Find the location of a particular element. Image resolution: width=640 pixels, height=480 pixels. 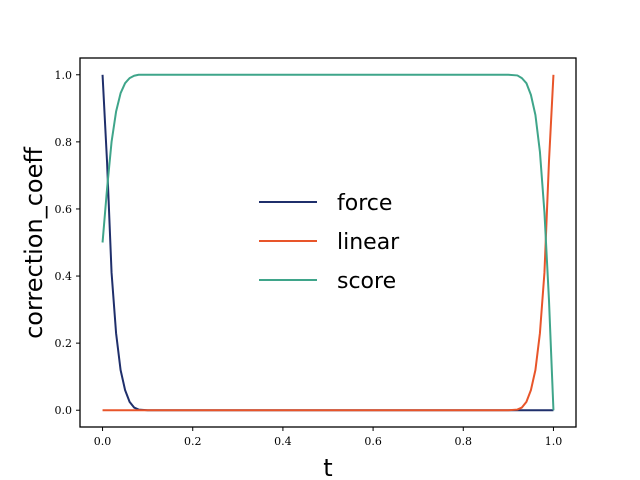

y-tick-label: 0.8 is located at coordinates (64, 142).